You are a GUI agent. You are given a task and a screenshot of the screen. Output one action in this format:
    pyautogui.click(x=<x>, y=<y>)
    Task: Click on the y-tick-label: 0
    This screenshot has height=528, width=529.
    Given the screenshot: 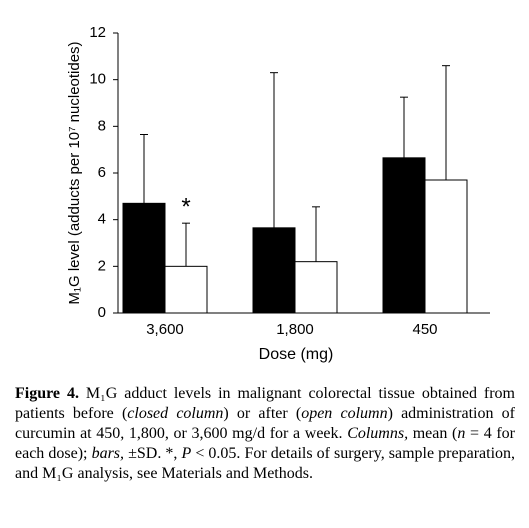 What is the action you would take?
    pyautogui.click(x=102, y=312)
    